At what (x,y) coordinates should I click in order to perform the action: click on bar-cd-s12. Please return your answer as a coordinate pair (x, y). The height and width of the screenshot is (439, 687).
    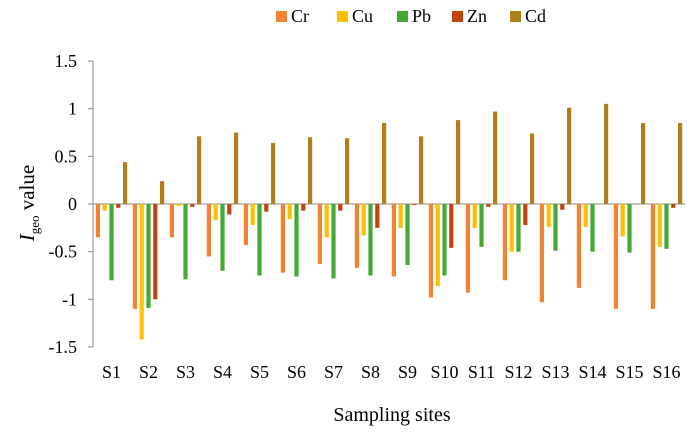
    Looking at the image, I should click on (532, 168).